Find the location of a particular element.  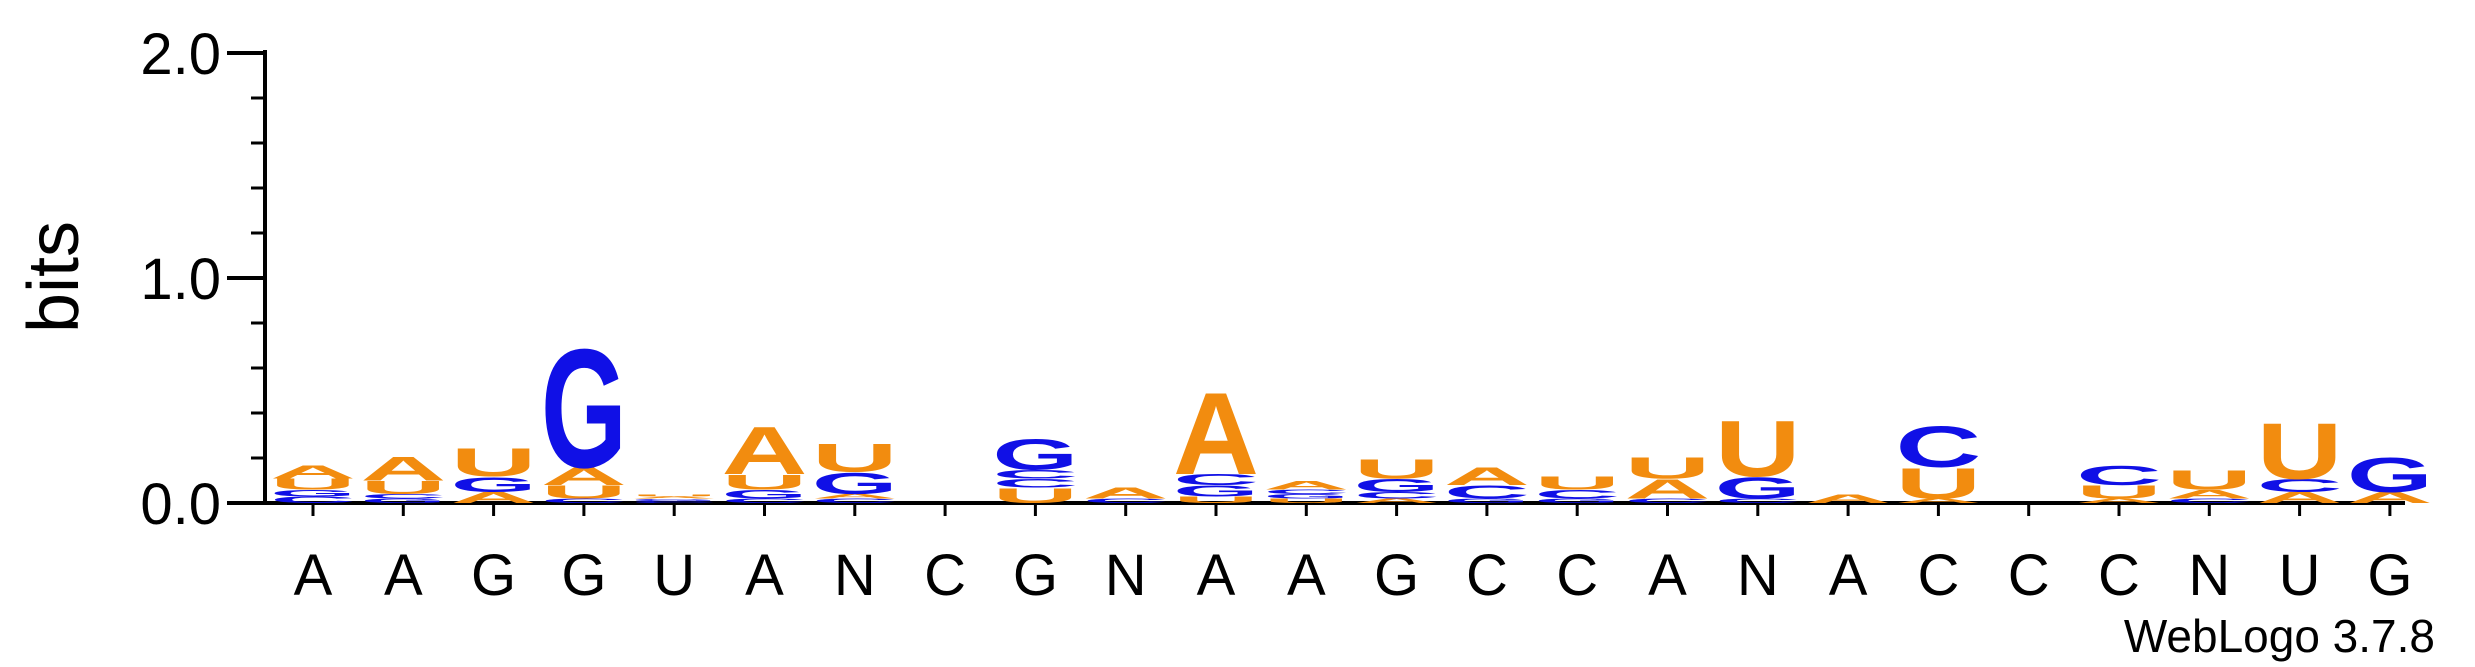

y-tick-label: 2.0 is located at coordinates (180, 54).